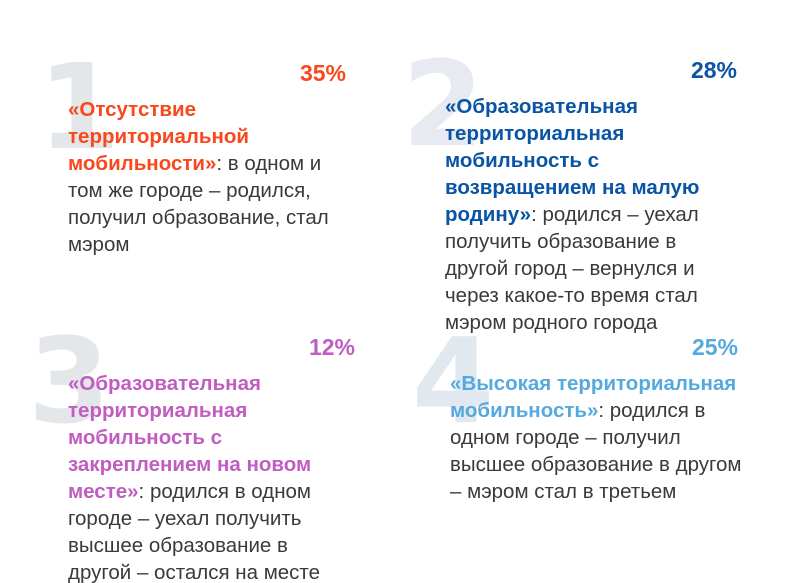 The image size is (795, 583). I want to click on card-4-percent: 25%, so click(714, 347).